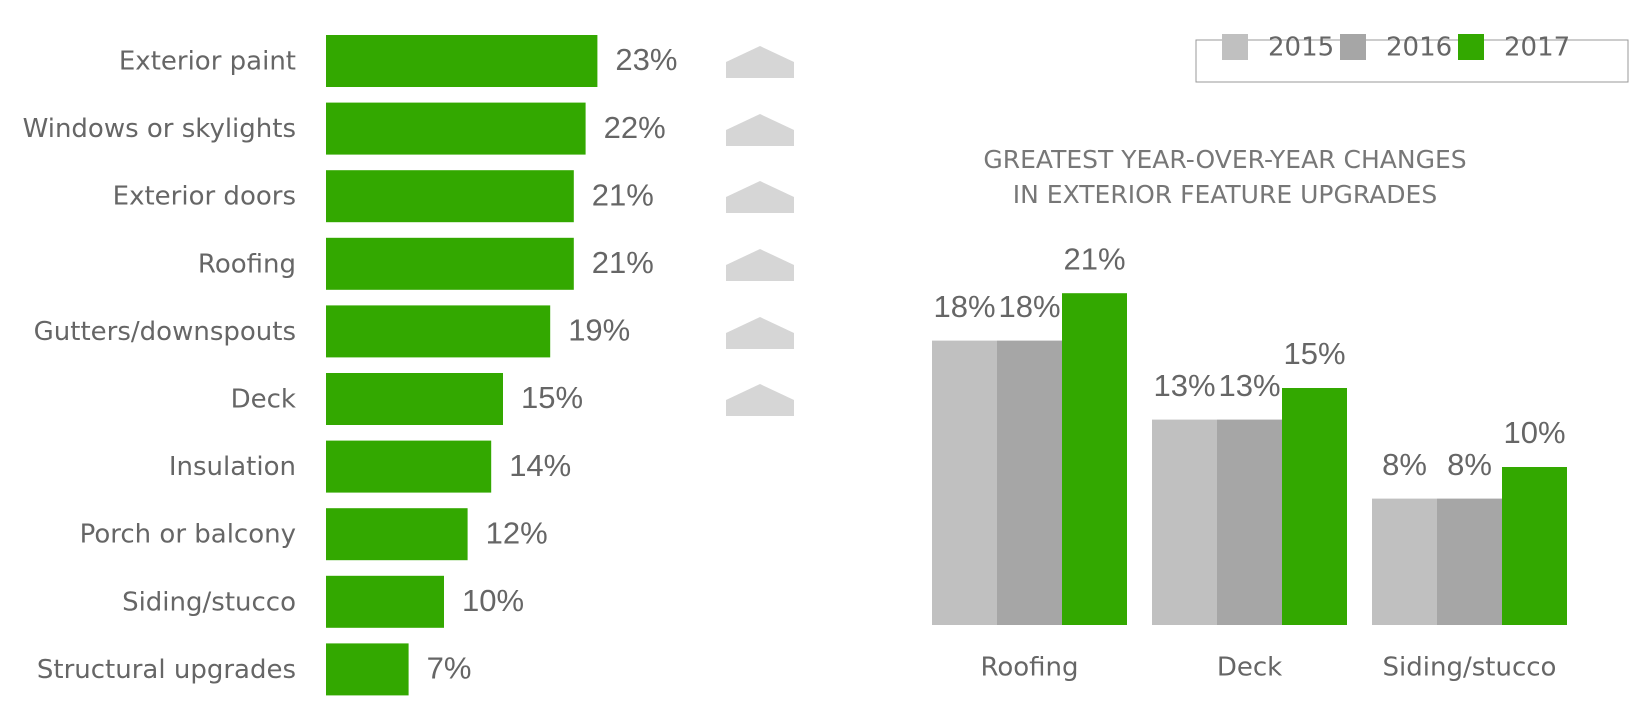 This screenshot has width=1637, height=724. What do you see at coordinates (517, 532) in the screenshot?
I see `value-label: 12%` at bounding box center [517, 532].